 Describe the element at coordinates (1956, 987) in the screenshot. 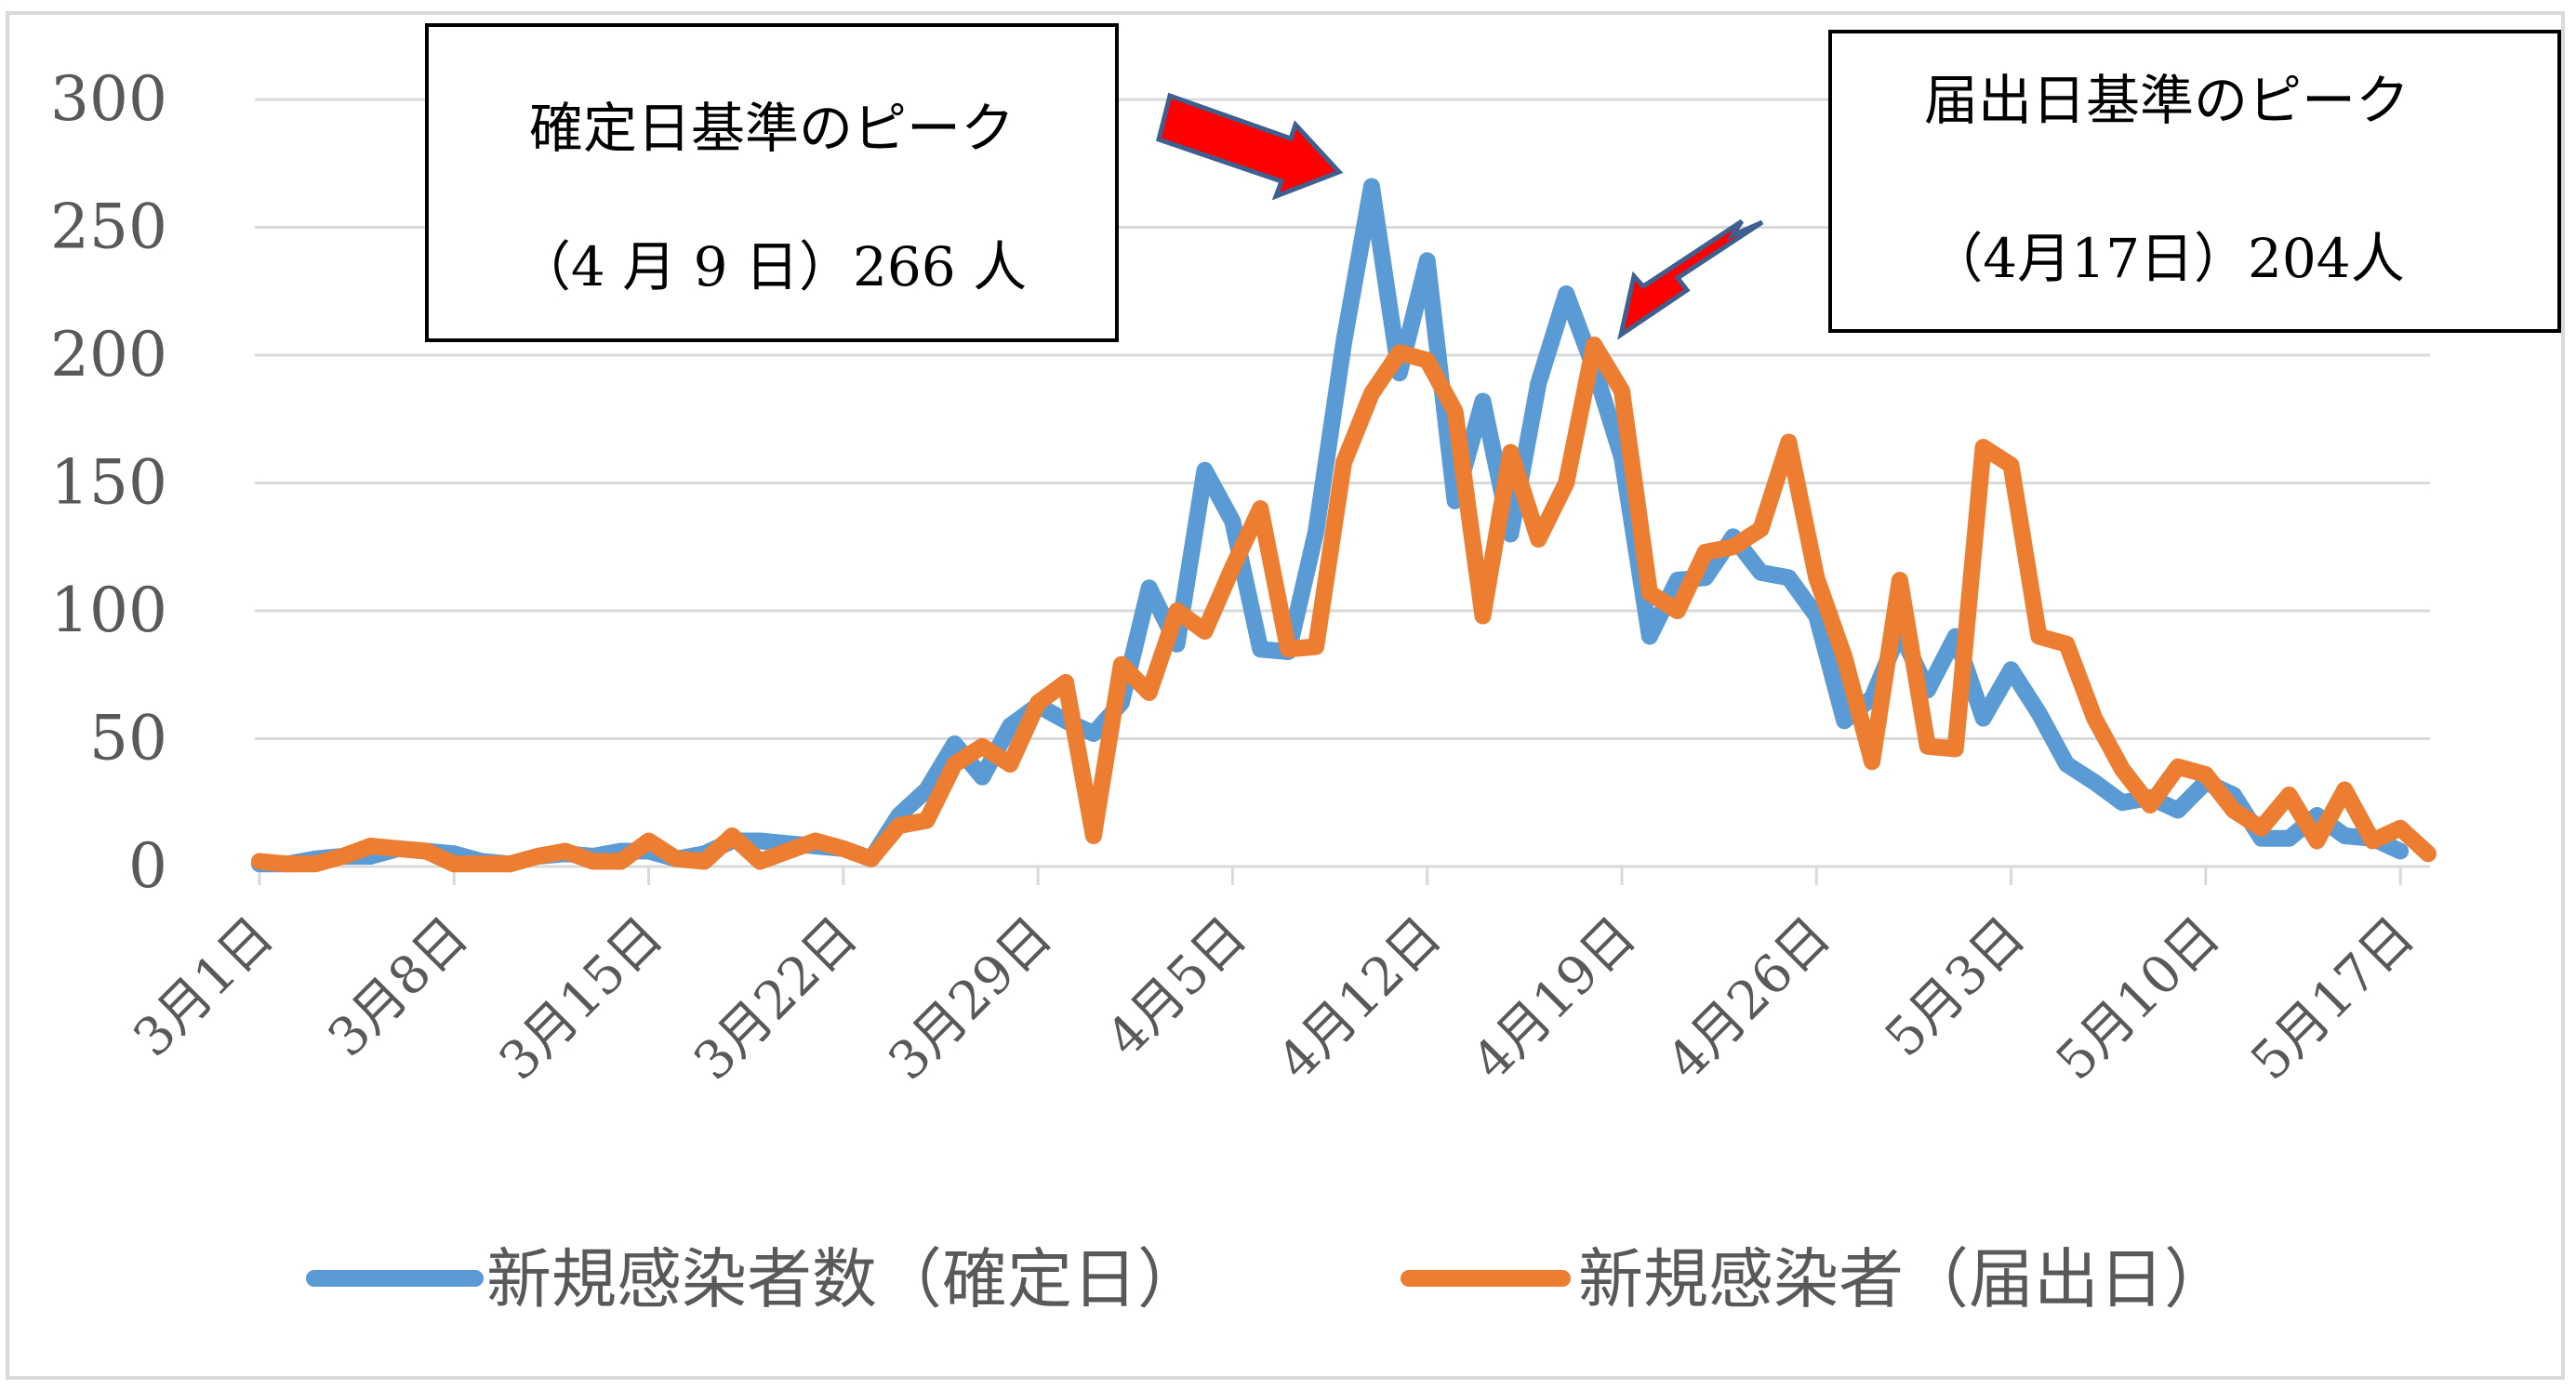

I see `x-tick-label: 5月3日` at that location.